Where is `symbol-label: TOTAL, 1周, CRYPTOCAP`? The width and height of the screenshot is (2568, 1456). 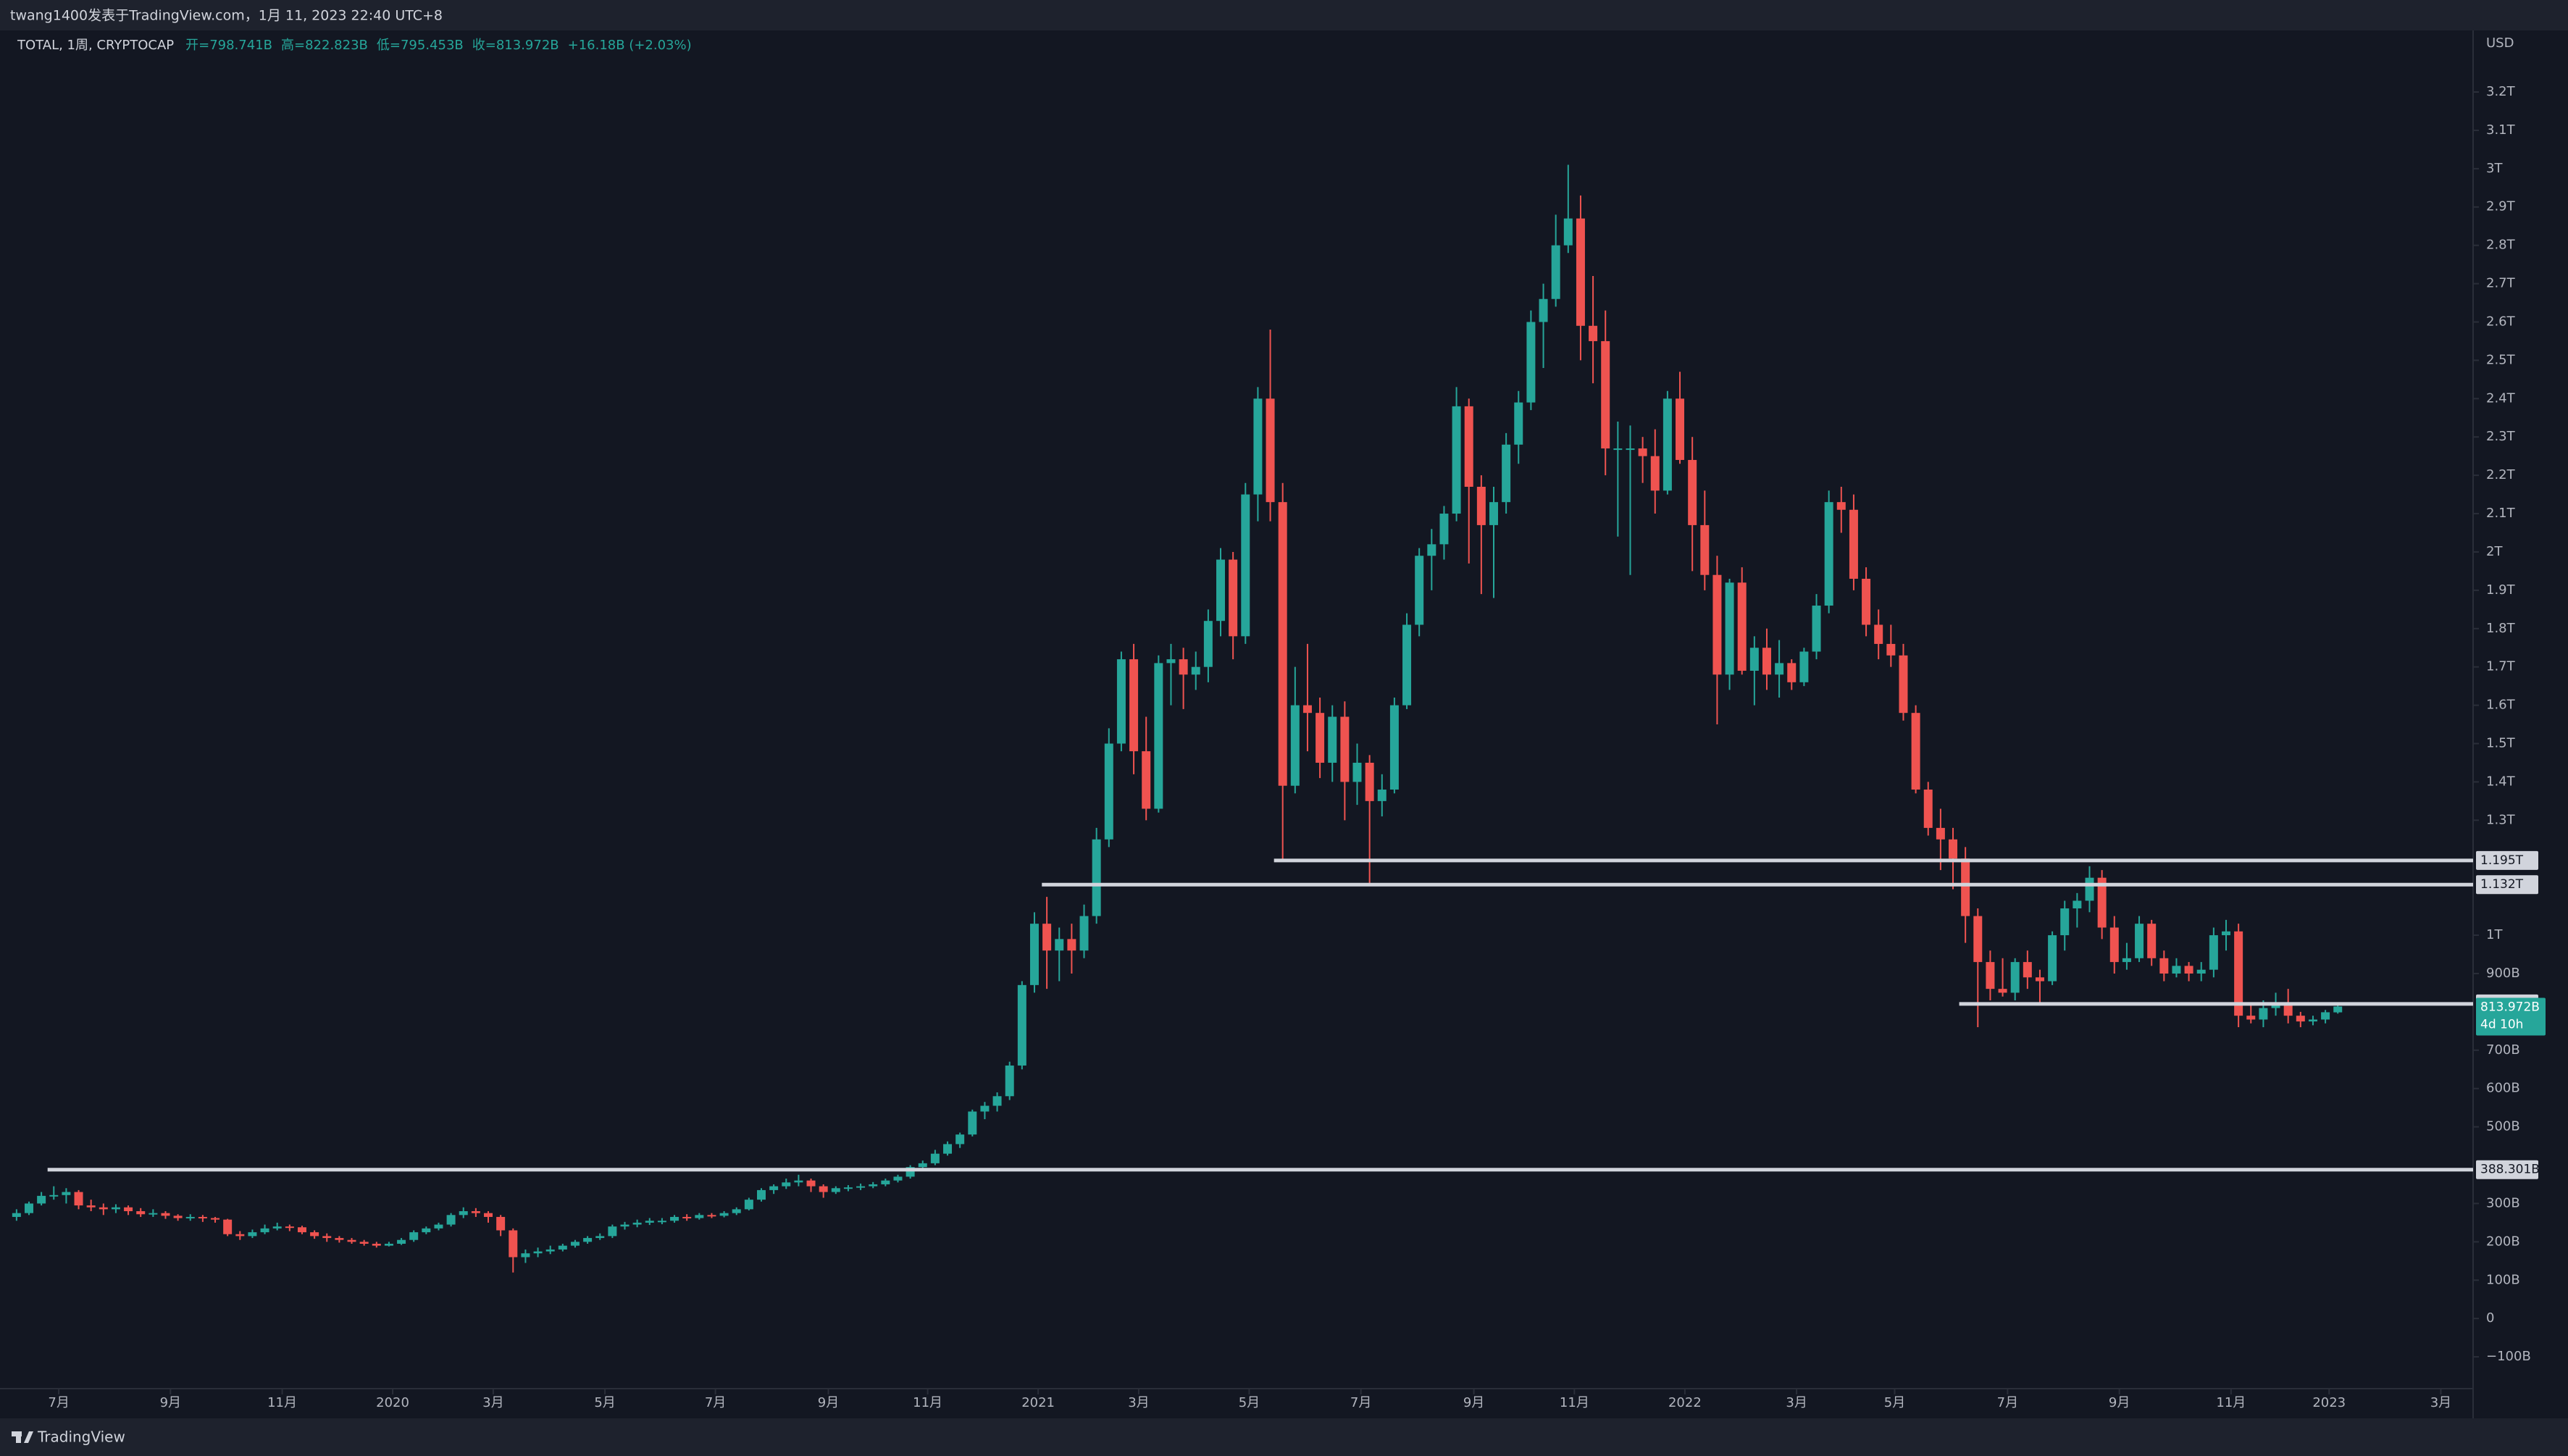
symbol-label: TOTAL, 1周, CRYPTOCAP is located at coordinates (95, 45).